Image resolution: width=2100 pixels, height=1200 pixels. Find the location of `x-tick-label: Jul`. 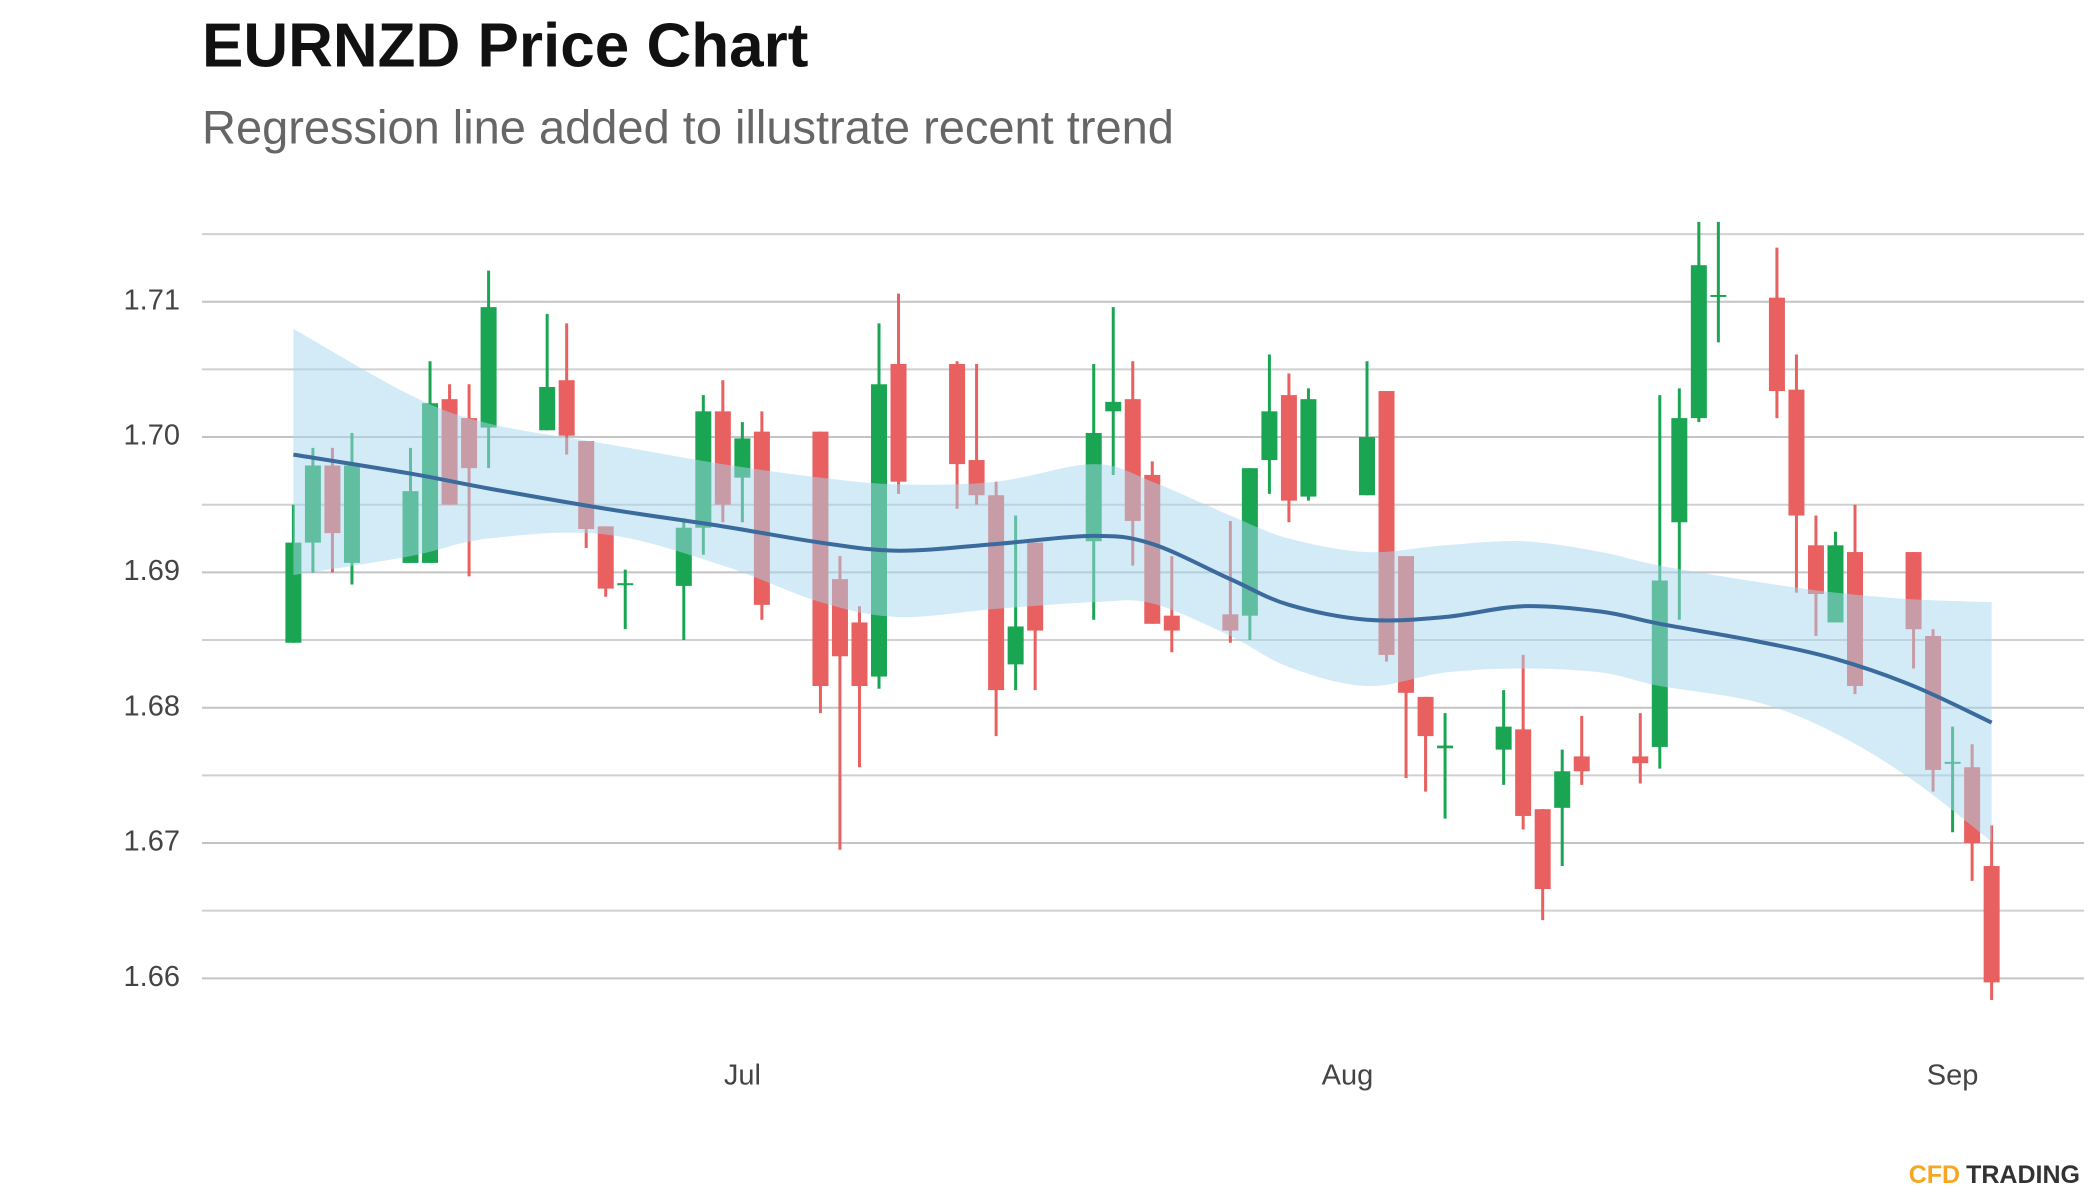

x-tick-label: Jul is located at coordinates (742, 1076).